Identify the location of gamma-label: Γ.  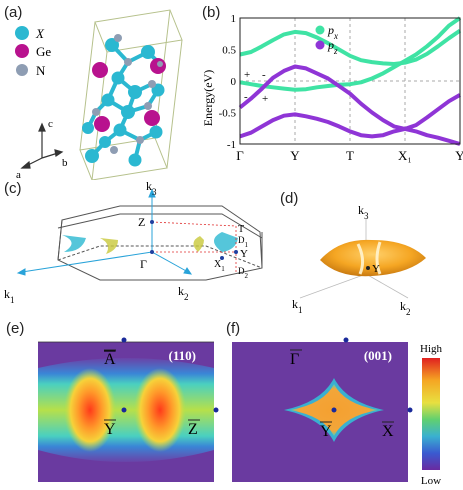
(143, 264).